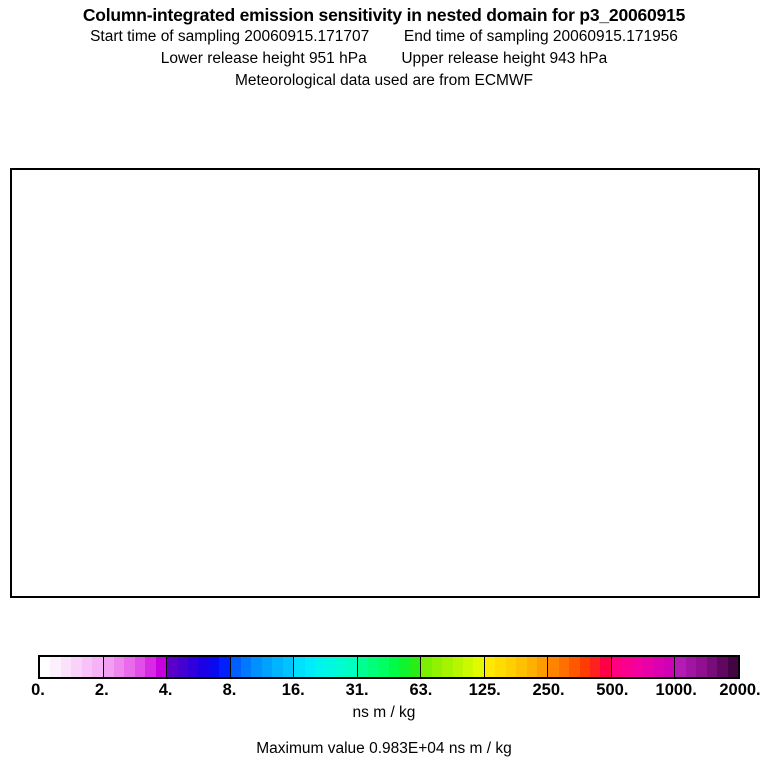  Describe the element at coordinates (101, 690) in the screenshot. I see `colorbar-tick-1: 2.` at that location.